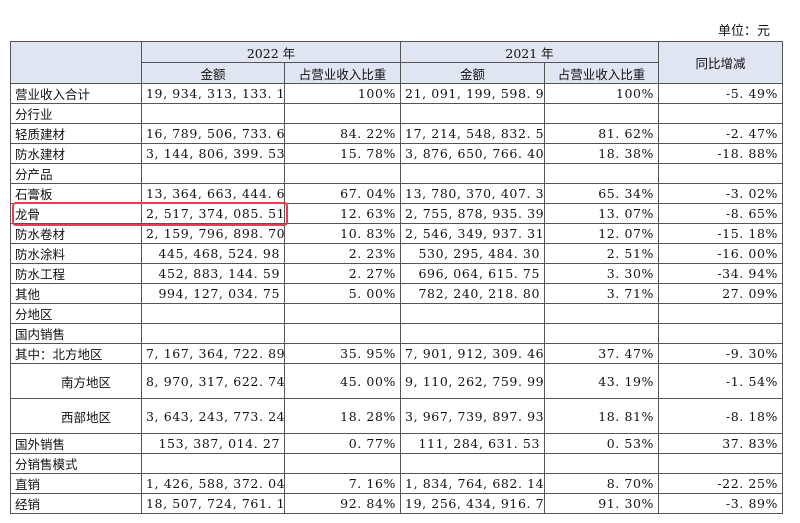 The height and width of the screenshot is (523, 800). Describe the element at coordinates (342, 273) in the screenshot. I see `ratio-2022: 2. 27%` at that location.